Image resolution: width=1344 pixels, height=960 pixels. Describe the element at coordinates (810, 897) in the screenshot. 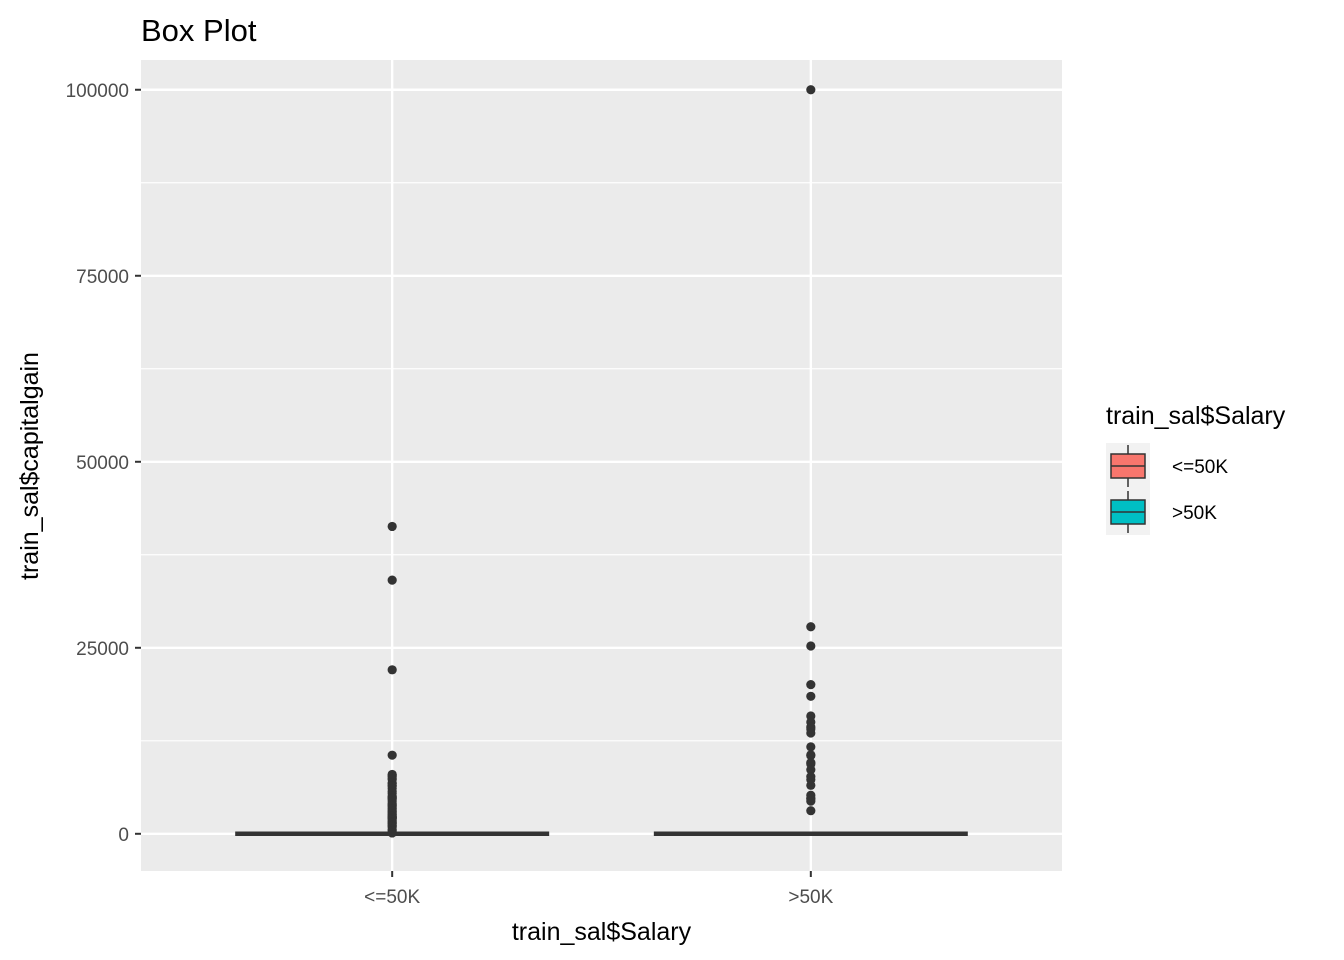

I see `x-tick-label: >50K` at that location.